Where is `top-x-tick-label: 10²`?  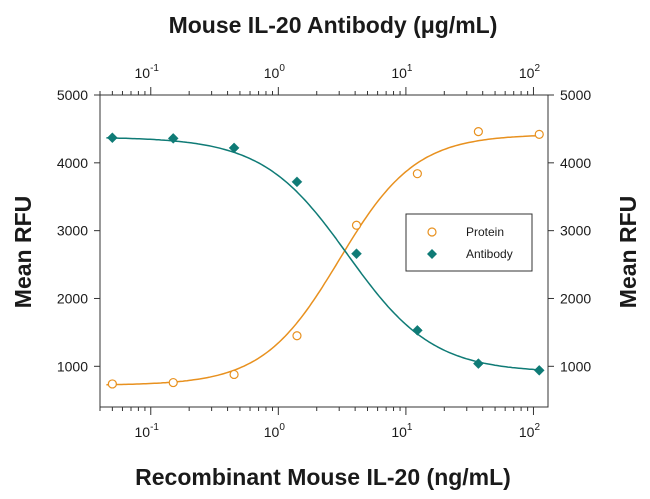 top-x-tick-label: 10² is located at coordinates (530, 72).